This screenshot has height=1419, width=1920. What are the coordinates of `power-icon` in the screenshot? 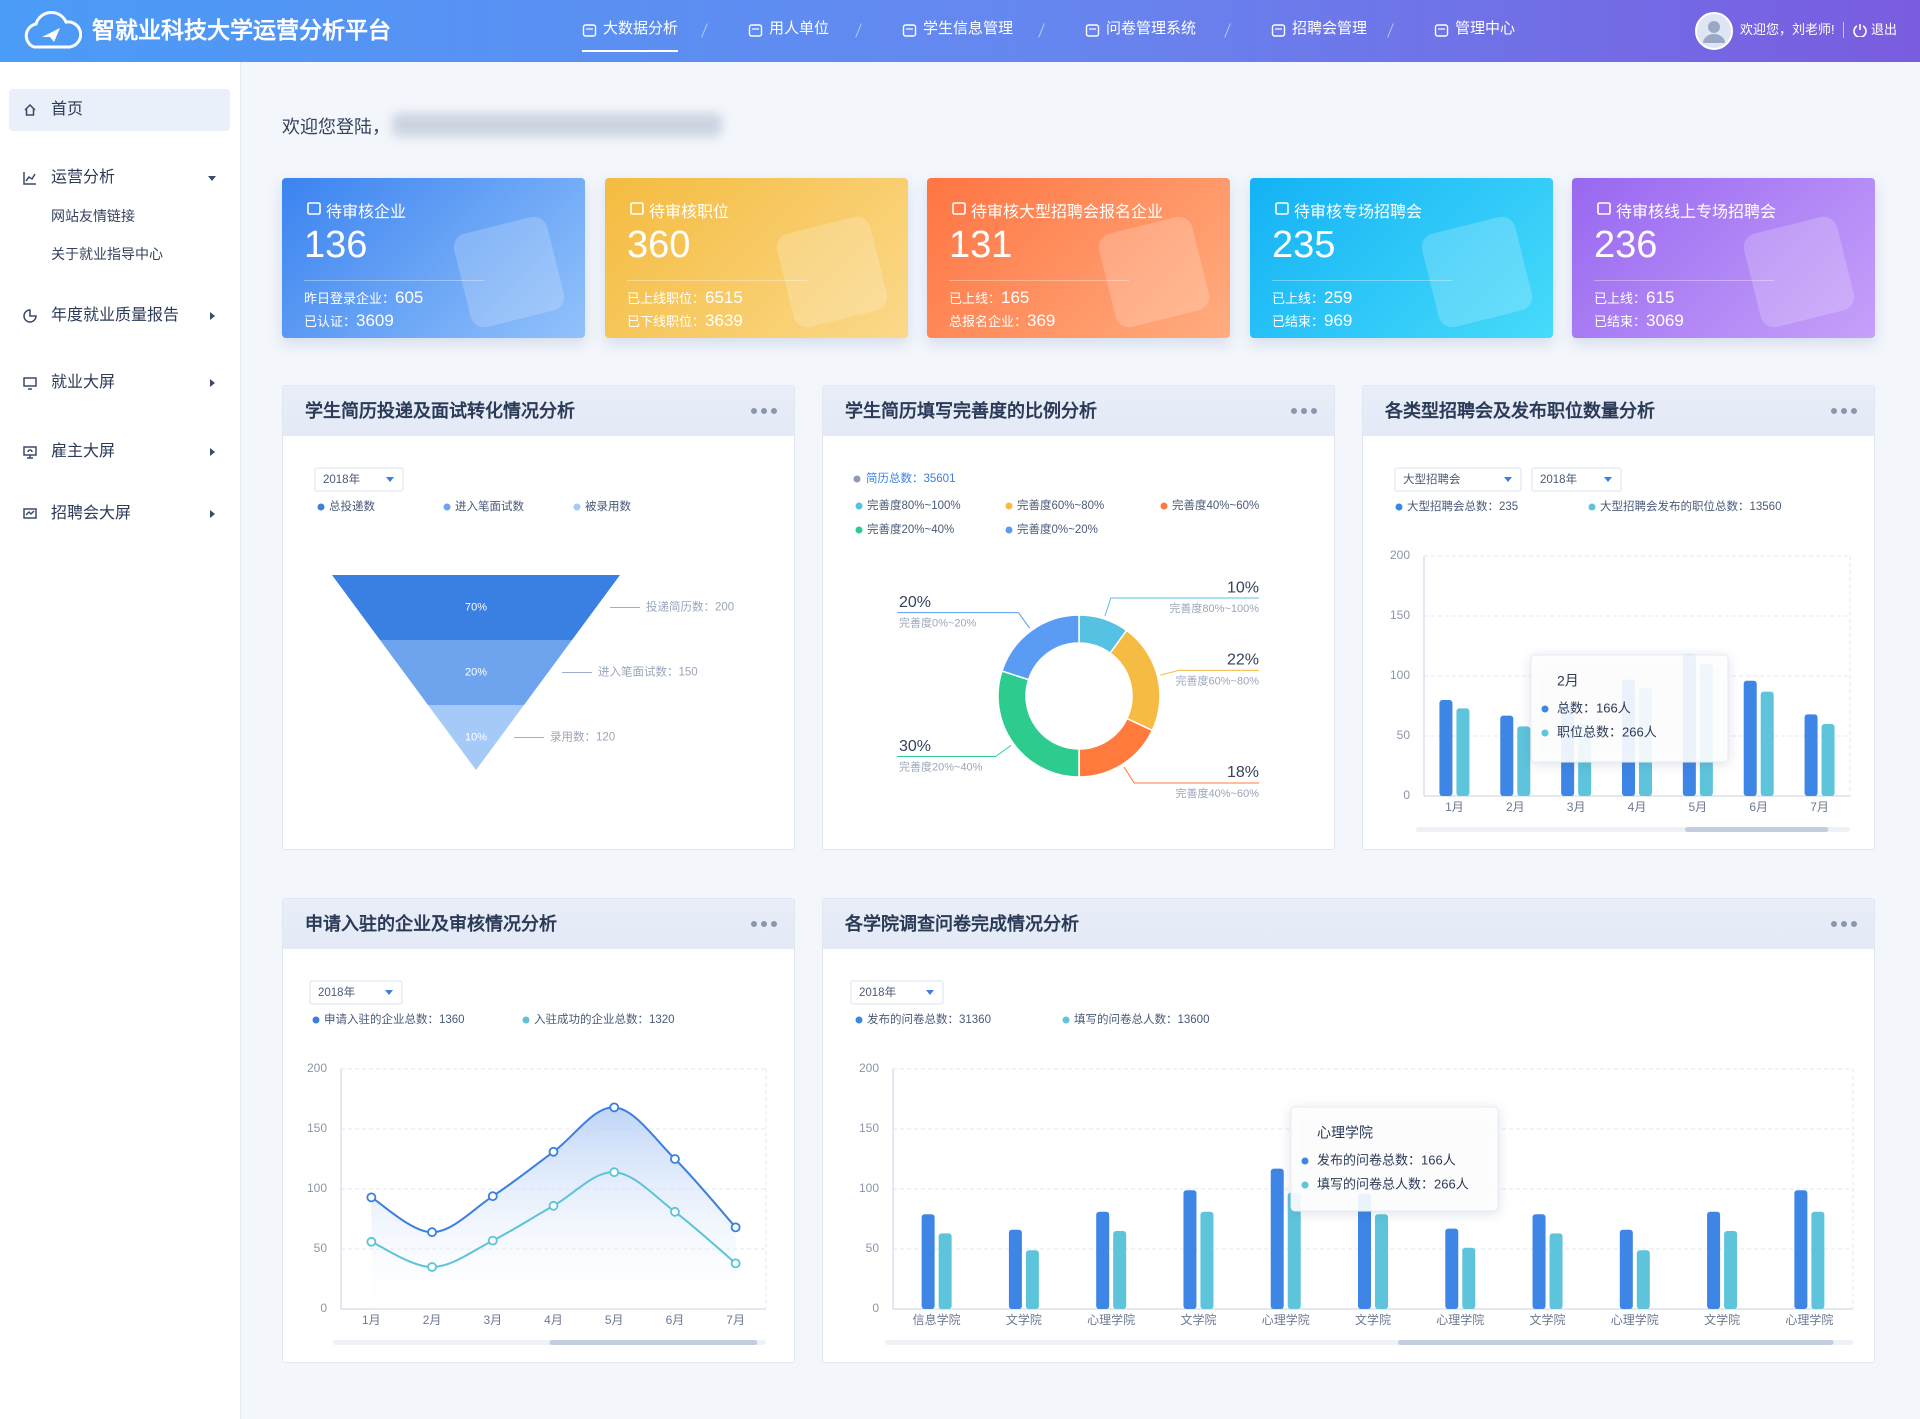 It's located at (1860, 30).